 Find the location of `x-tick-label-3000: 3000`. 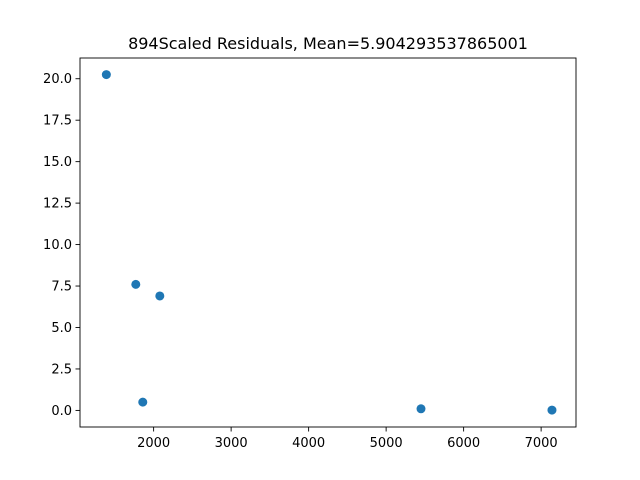

x-tick-label-3000: 3000 is located at coordinates (231, 443).